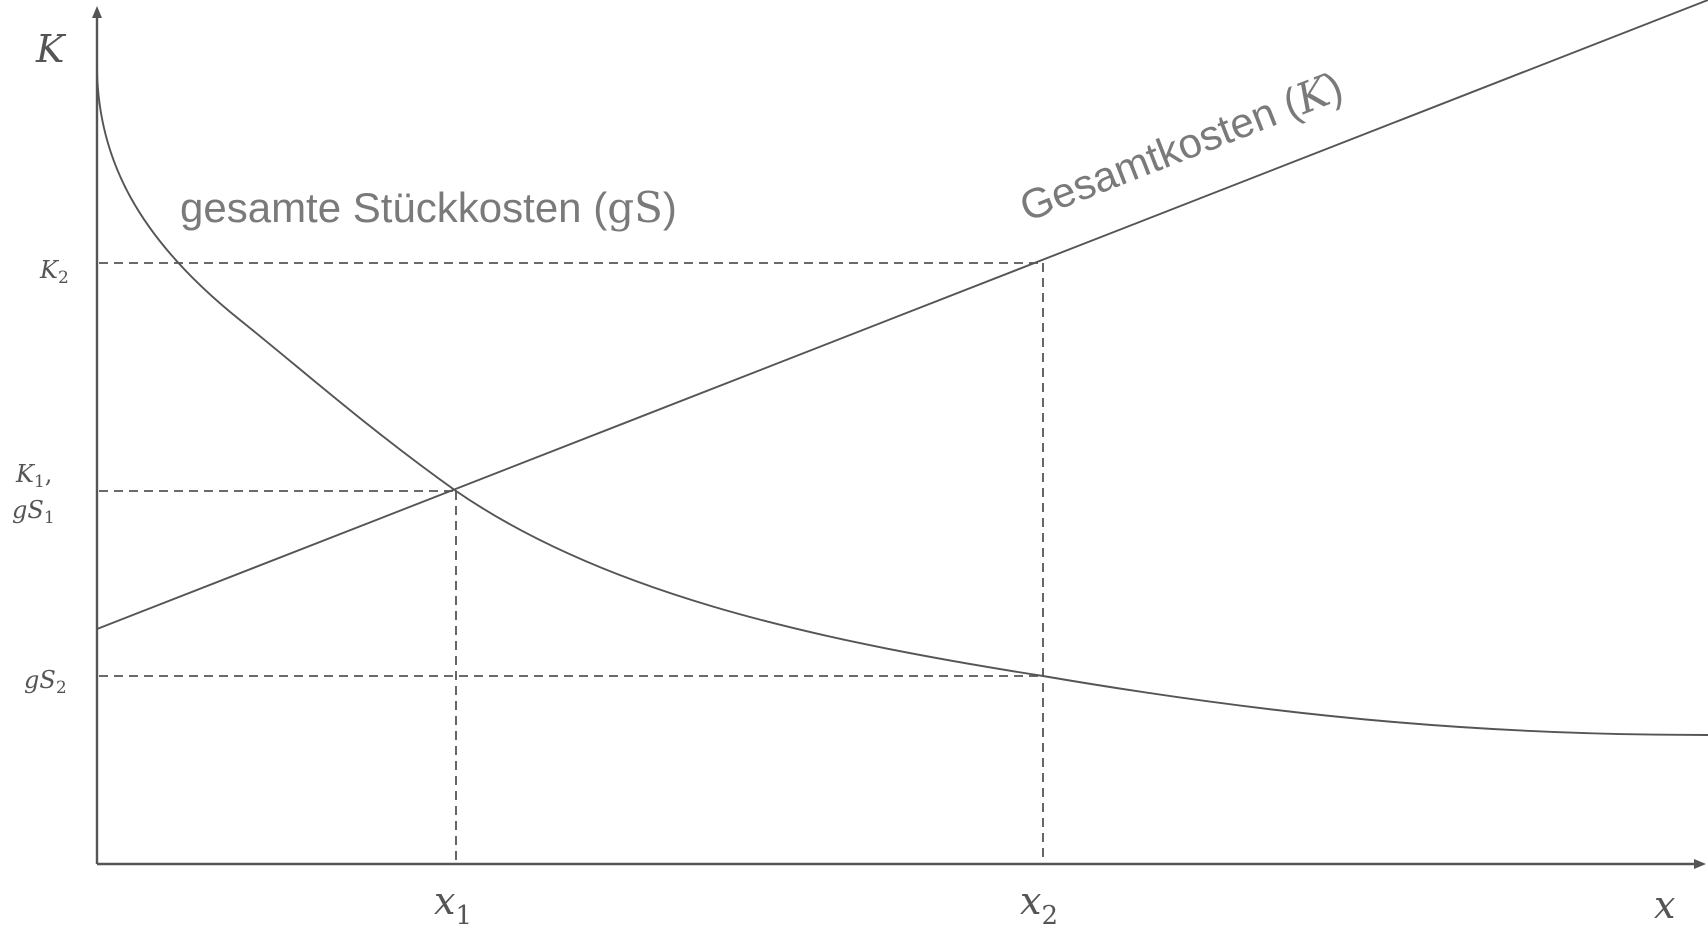 The image size is (1708, 930). I want to click on y-axis-label: K, so click(51, 49).